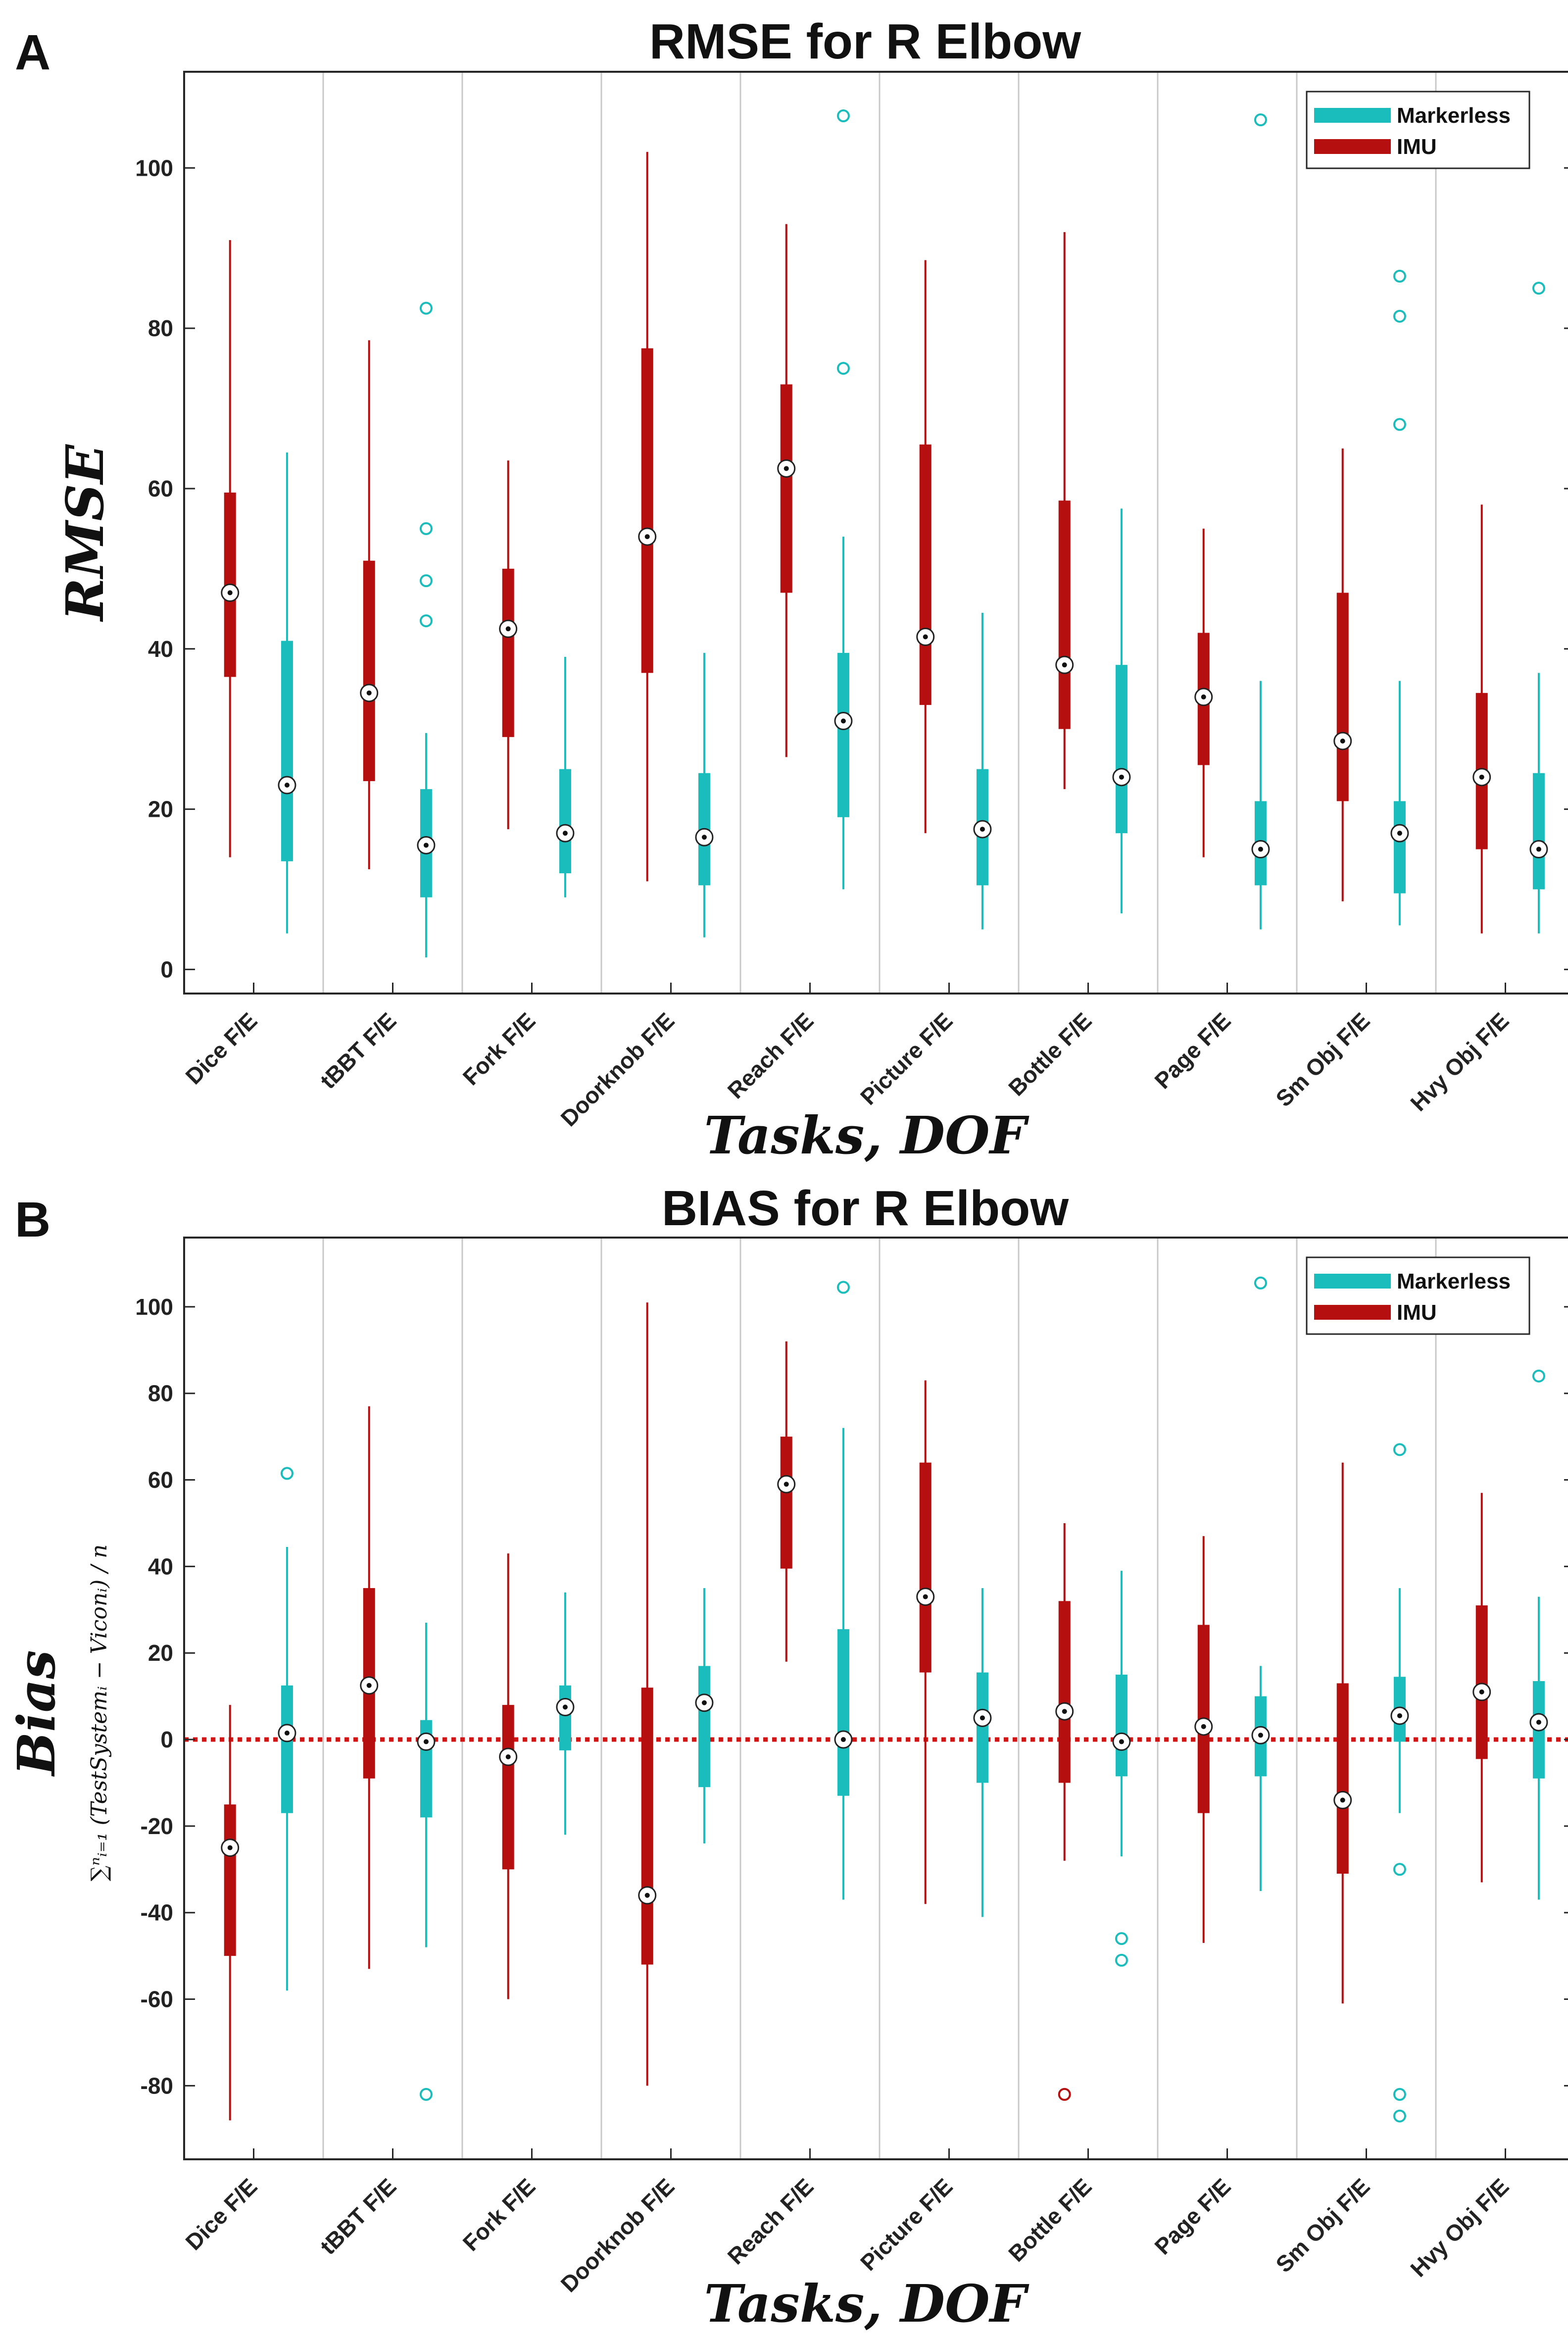 The image size is (1568, 2338). What do you see at coordinates (499, 2214) in the screenshot?
I see `x-tick-label: Fork F/E` at bounding box center [499, 2214].